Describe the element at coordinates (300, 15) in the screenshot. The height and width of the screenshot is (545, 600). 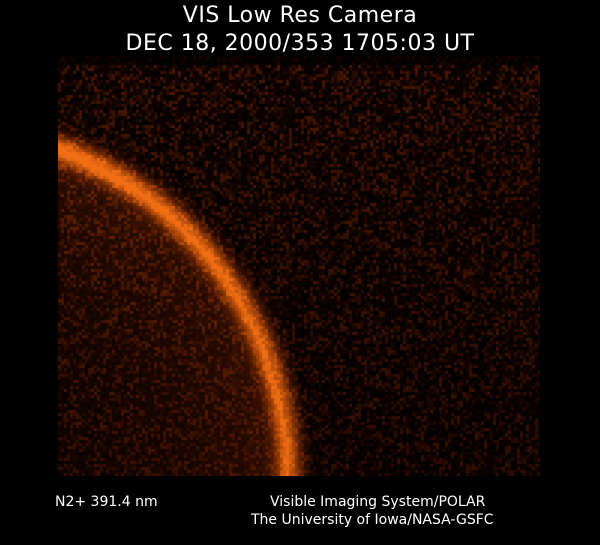
I see `instrument-title: VIS Low Res Camera` at that location.